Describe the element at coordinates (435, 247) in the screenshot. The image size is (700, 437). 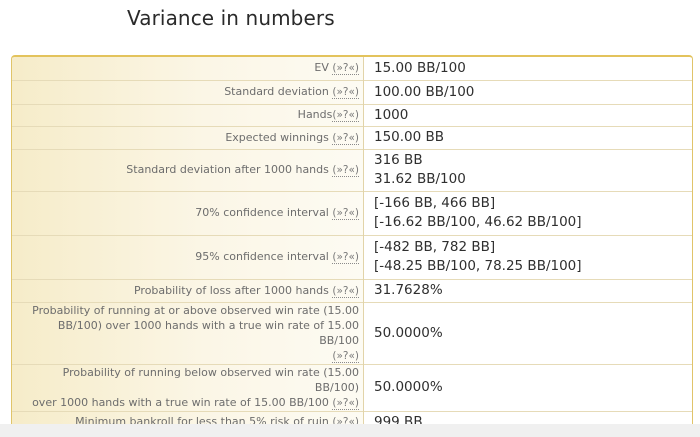
I see `value-text: [-482 BB, 782 BB]` at that location.